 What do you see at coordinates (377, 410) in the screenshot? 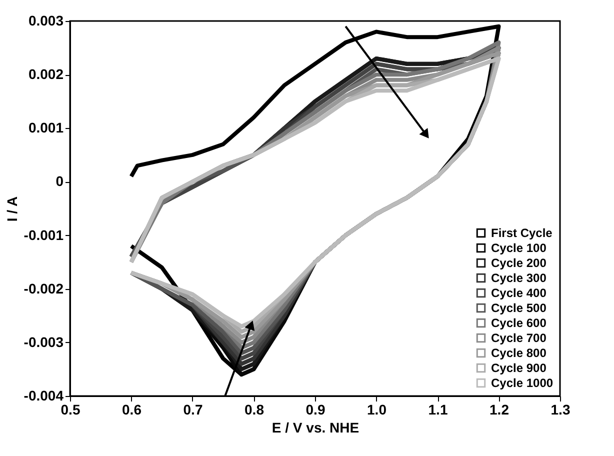
I see `x-tick-label: 1.0` at bounding box center [377, 410].